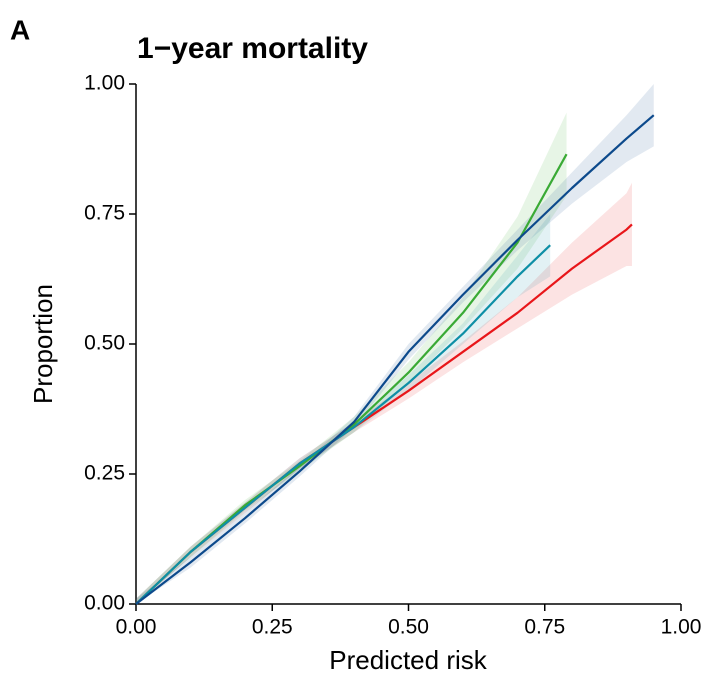  What do you see at coordinates (104, 213) in the screenshot?
I see `y-tick-label: 0.75` at bounding box center [104, 213].